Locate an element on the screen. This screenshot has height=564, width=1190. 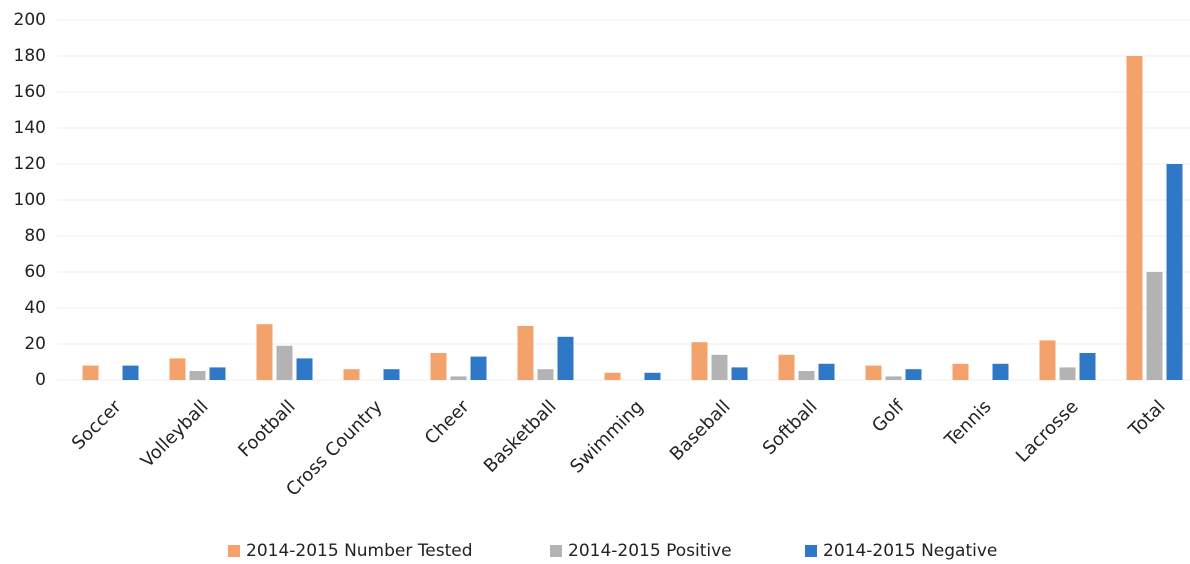
x-tick-label: Lacrosse is located at coordinates (1047, 431).